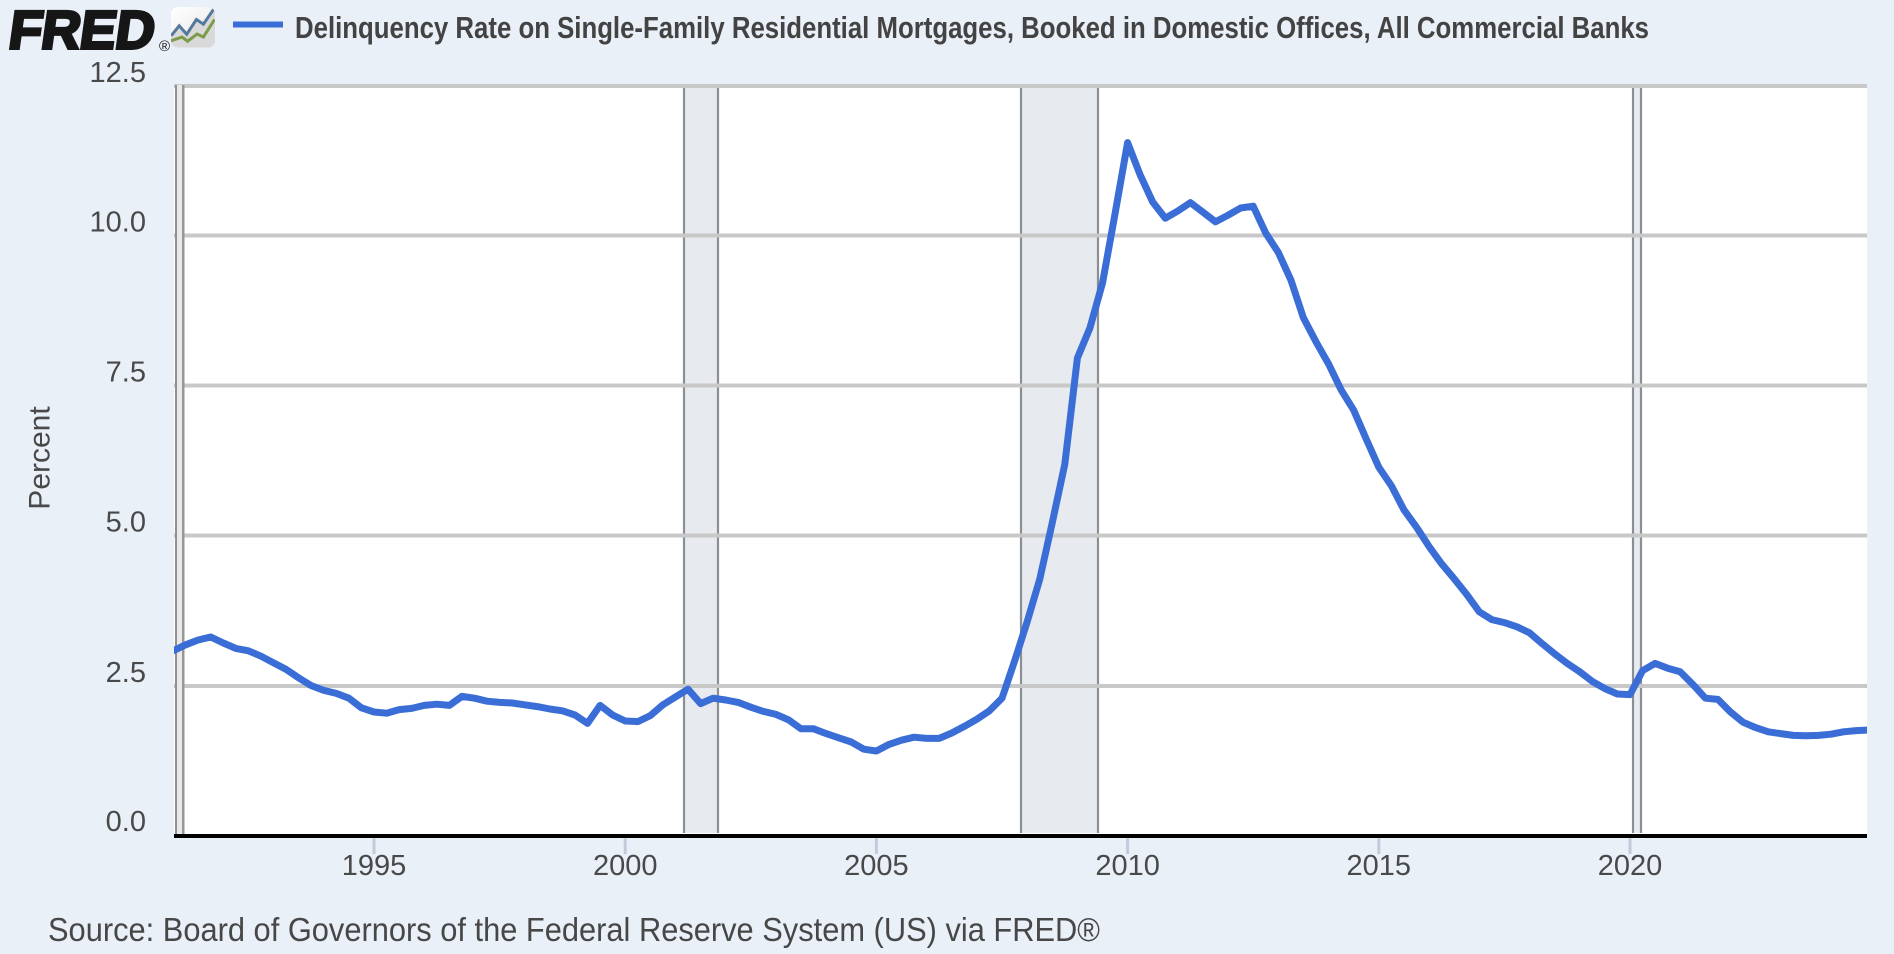  What do you see at coordinates (625, 866) in the screenshot?
I see `svg-text: 2000` at bounding box center [625, 866].